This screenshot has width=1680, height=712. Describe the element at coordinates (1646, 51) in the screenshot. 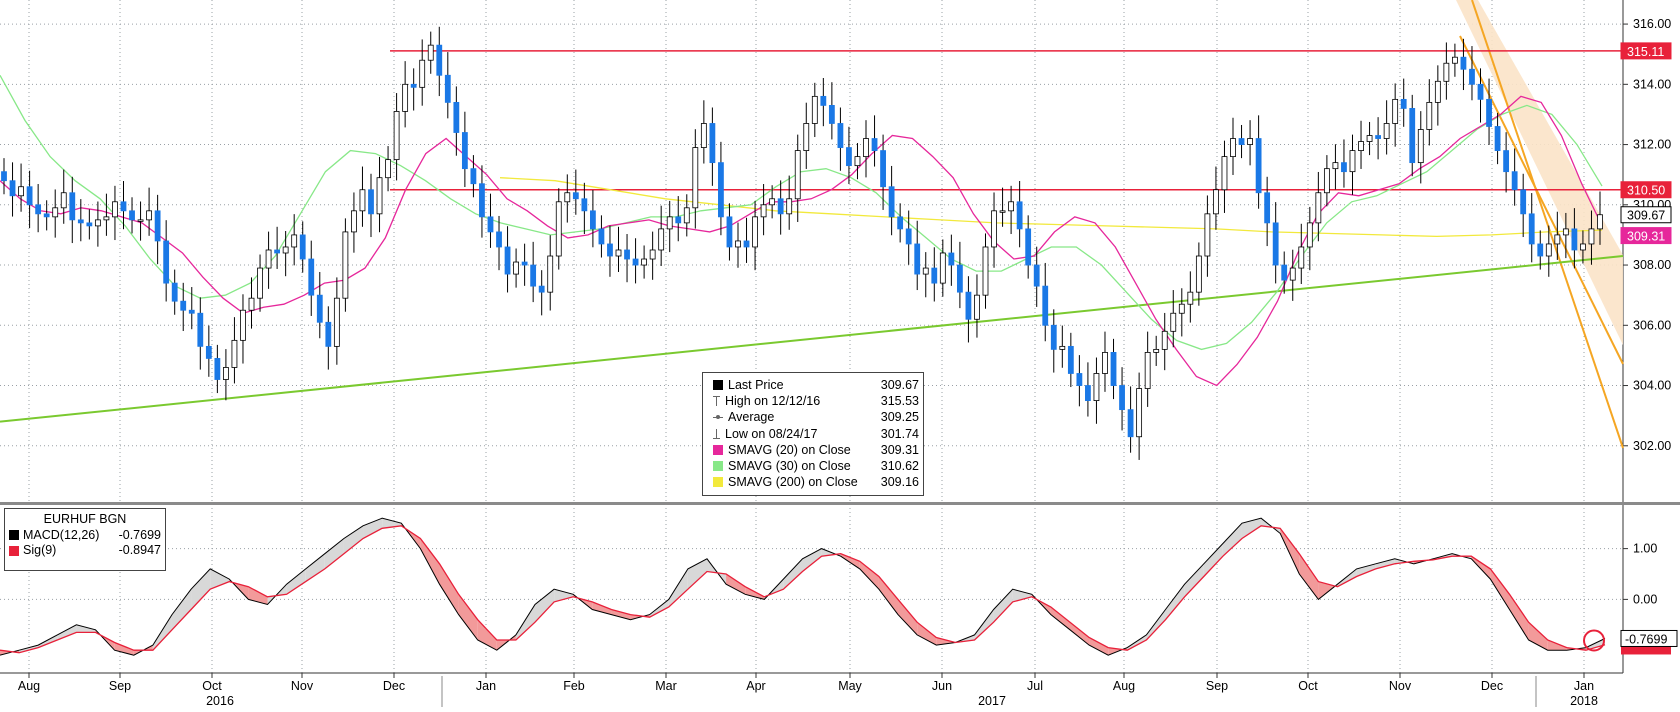

I see `level-tag-box` at that location.